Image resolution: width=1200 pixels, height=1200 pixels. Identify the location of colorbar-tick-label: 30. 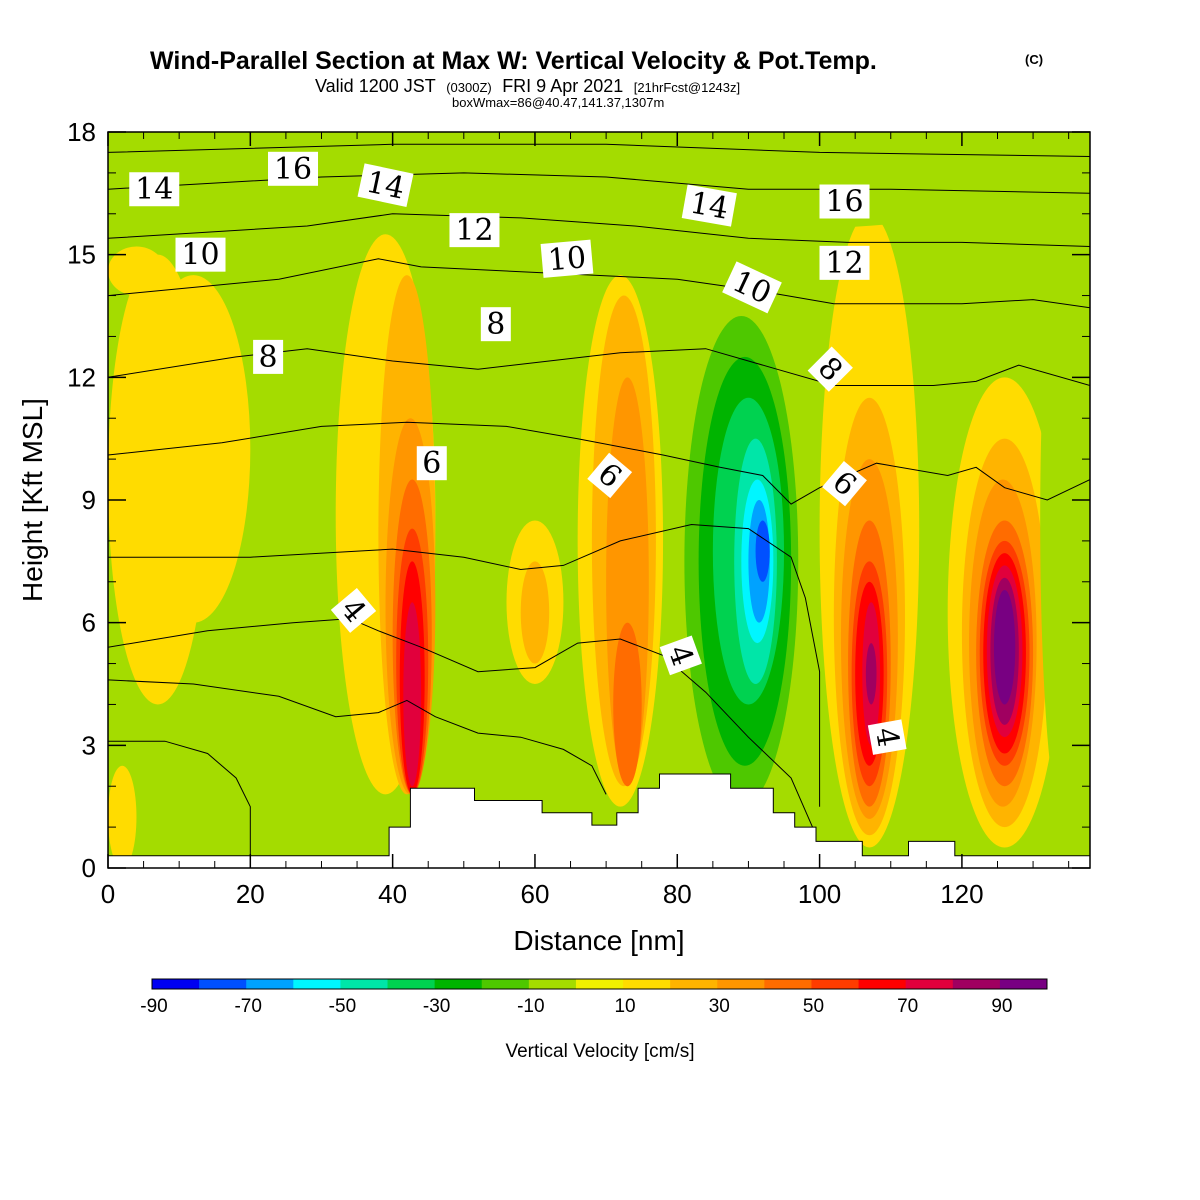
(719, 1006).